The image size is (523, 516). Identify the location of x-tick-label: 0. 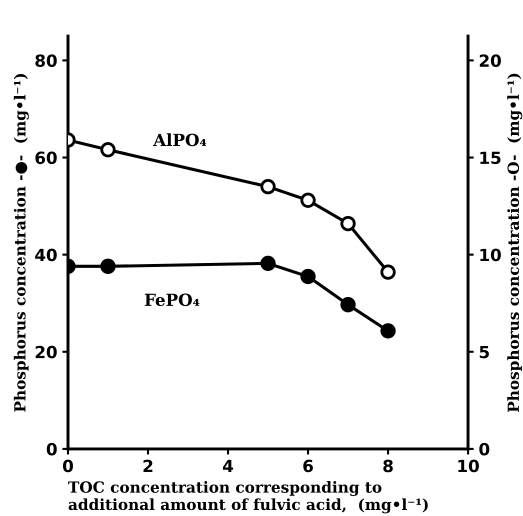
(67, 466).